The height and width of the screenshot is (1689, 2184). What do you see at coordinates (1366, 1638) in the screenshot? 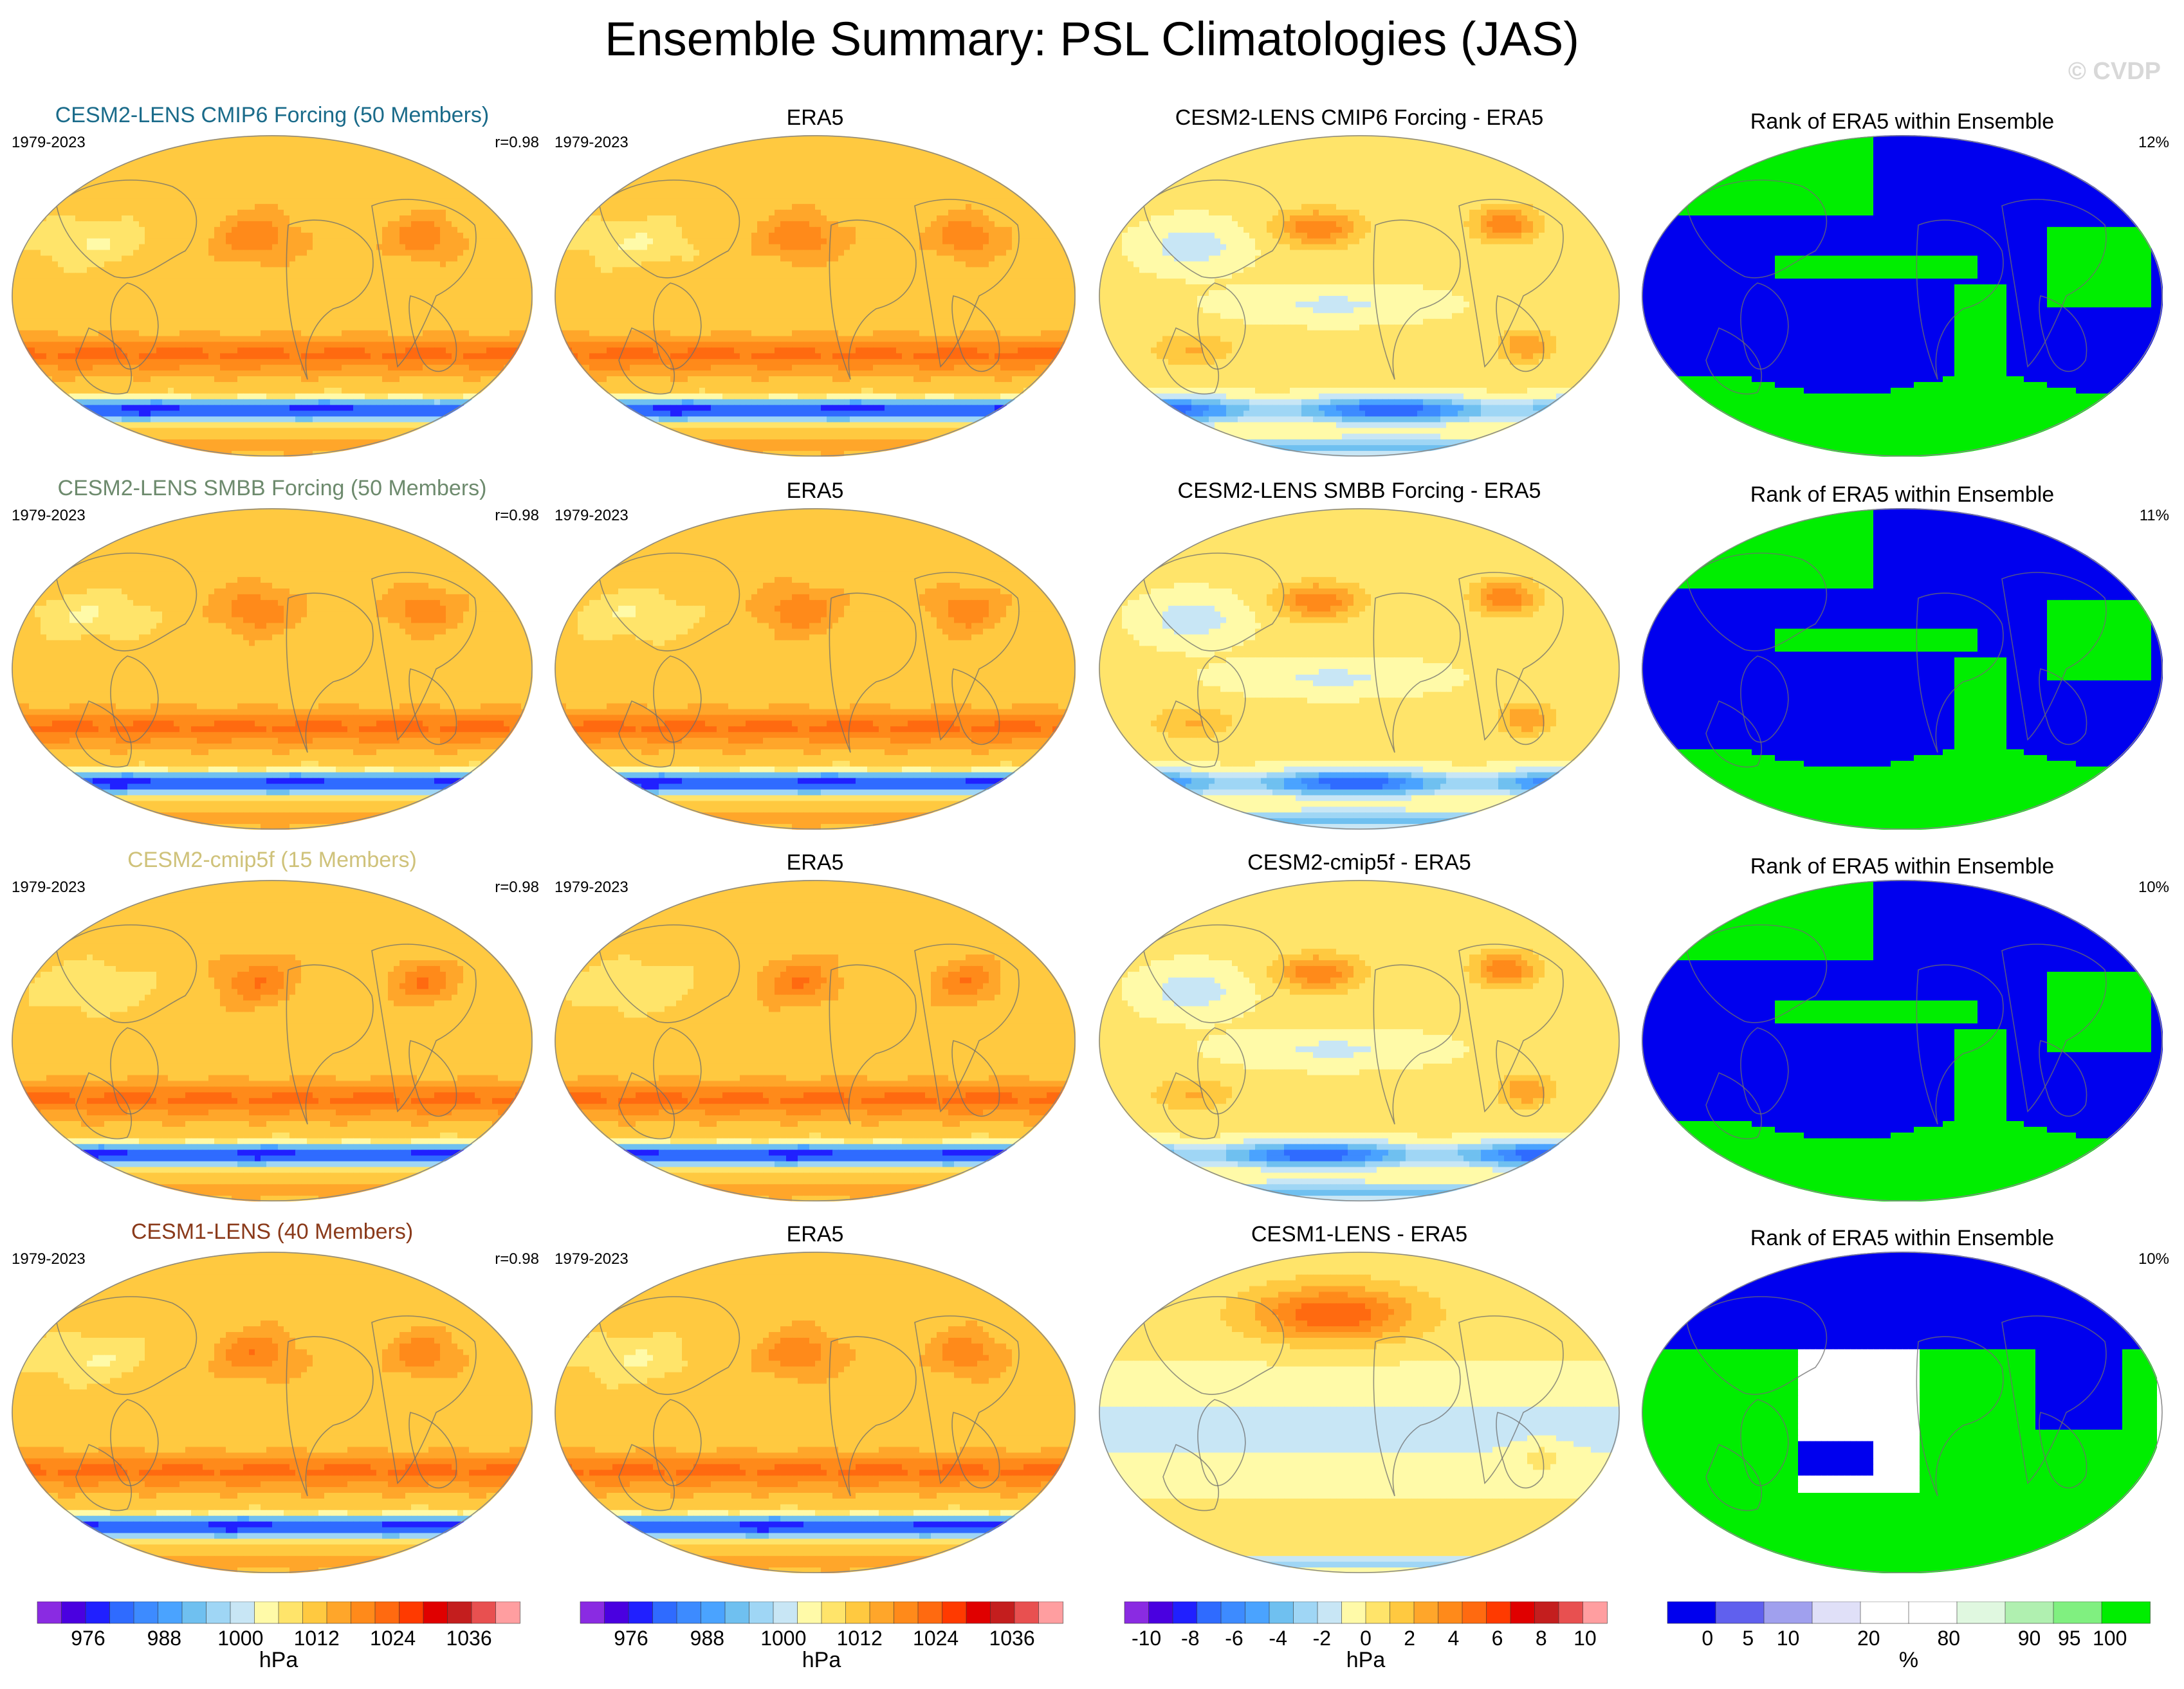
I see `colorbar-tick-label: 0` at bounding box center [1366, 1638].